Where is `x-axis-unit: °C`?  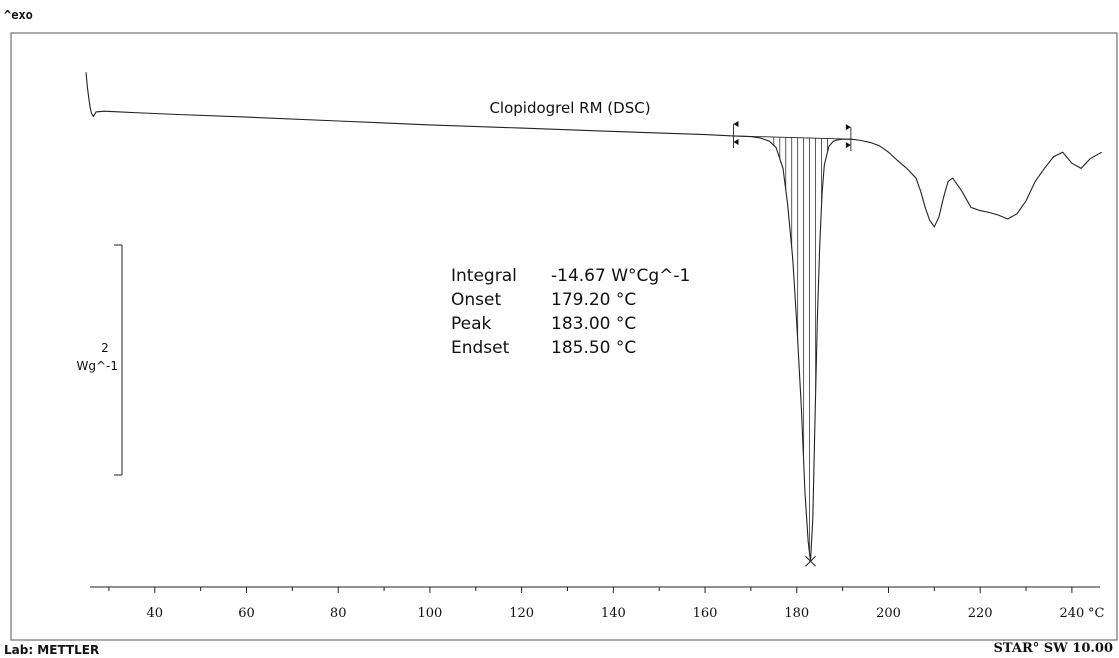
x-axis-unit: °C is located at coordinates (1096, 613).